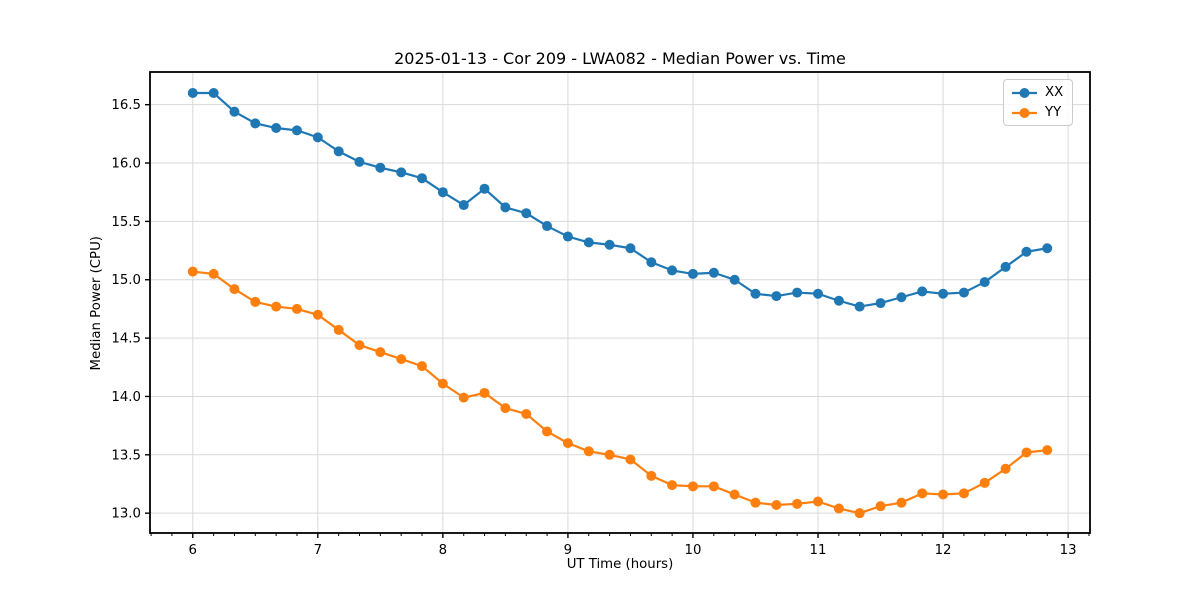 This screenshot has height=600, width=1200. I want to click on legend-line-marker-icon, so click(1024, 112).